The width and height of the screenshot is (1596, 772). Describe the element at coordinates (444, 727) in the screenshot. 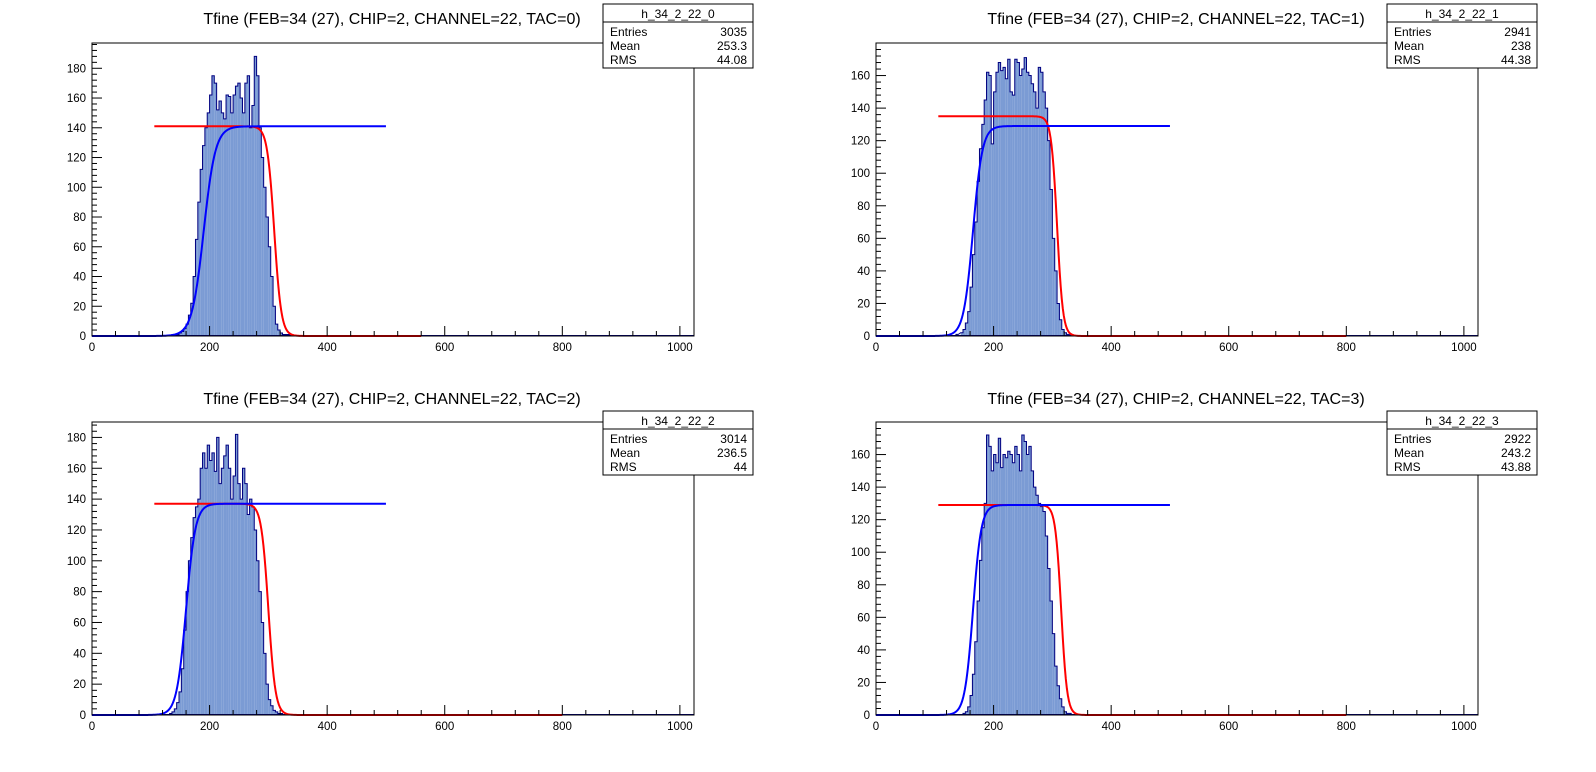

I see `x-tick-label: 600` at that location.